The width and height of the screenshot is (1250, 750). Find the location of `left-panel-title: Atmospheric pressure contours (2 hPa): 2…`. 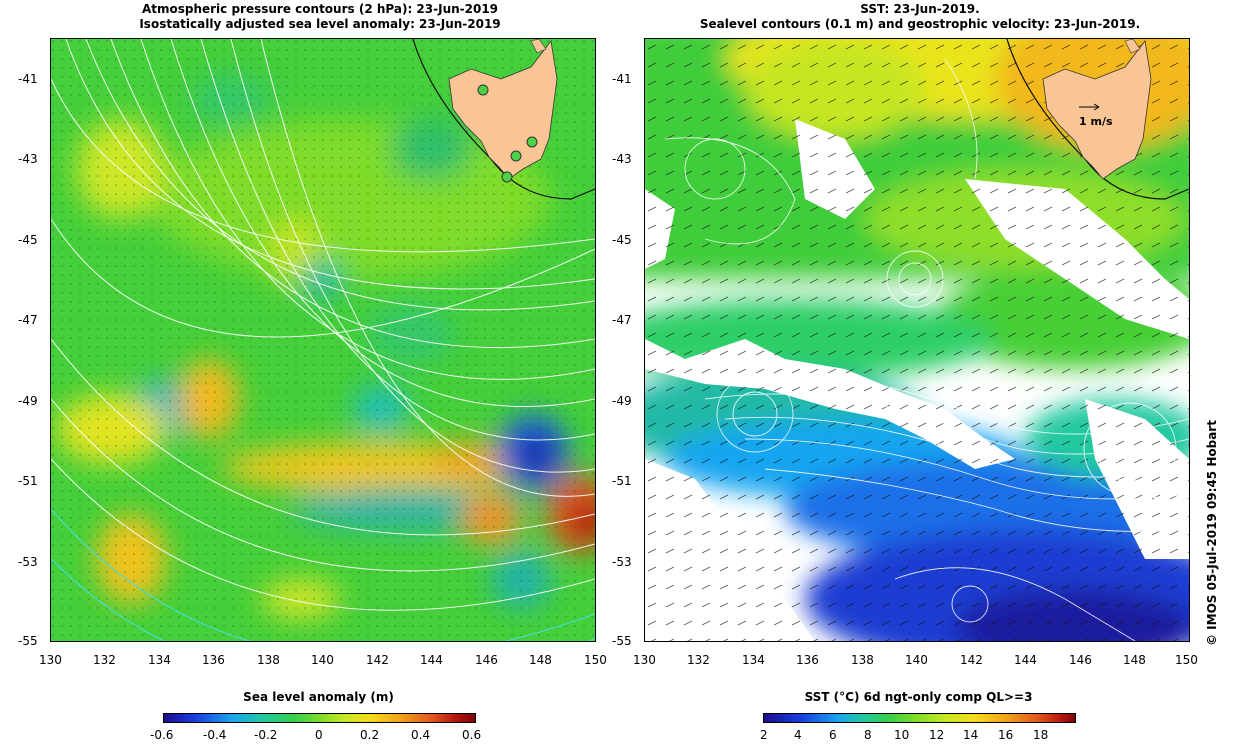

left-panel-title: Atmospheric pressure contours (2 hPa): 2… is located at coordinates (320, 17).